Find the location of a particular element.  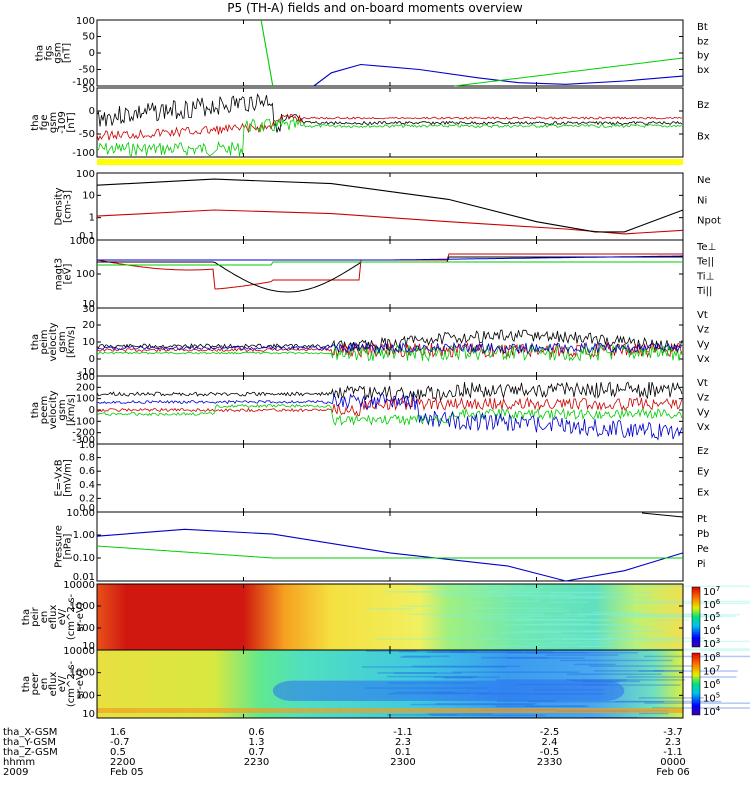

ephemeris-value: -0.7 is located at coordinates (120, 742).